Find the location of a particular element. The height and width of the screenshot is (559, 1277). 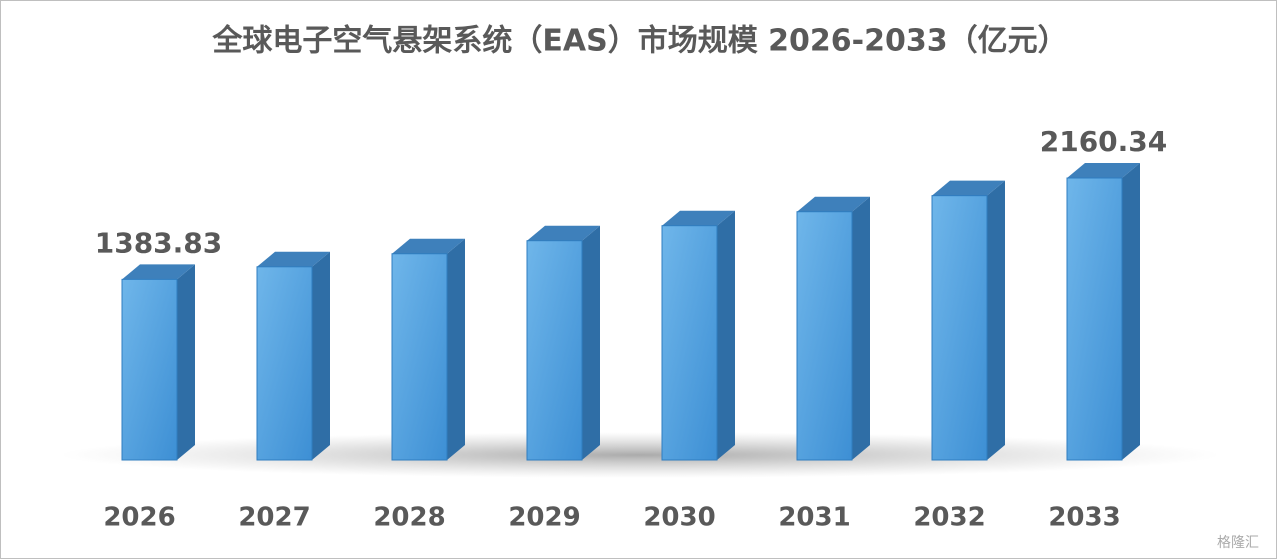

x-tick-label: 2030 is located at coordinates (679, 518).